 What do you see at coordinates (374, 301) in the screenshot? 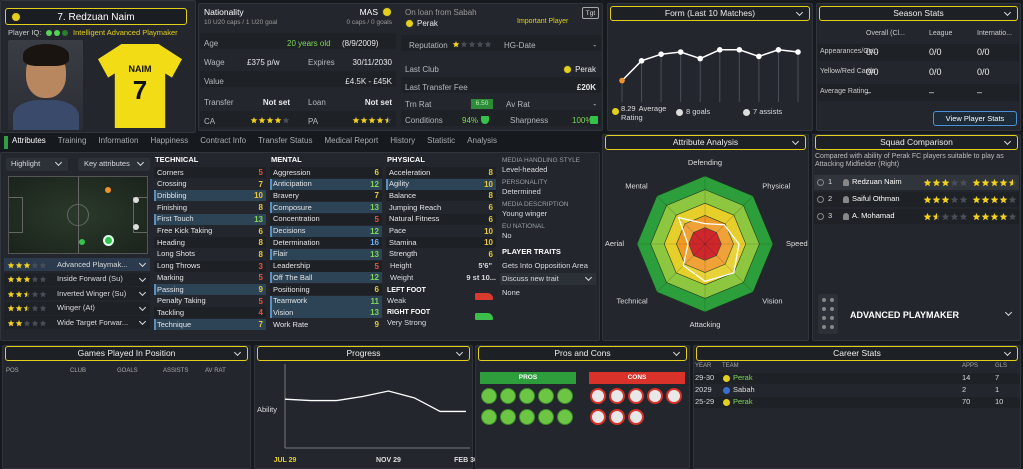
I see `attribute-value: 11` at bounding box center [374, 301].